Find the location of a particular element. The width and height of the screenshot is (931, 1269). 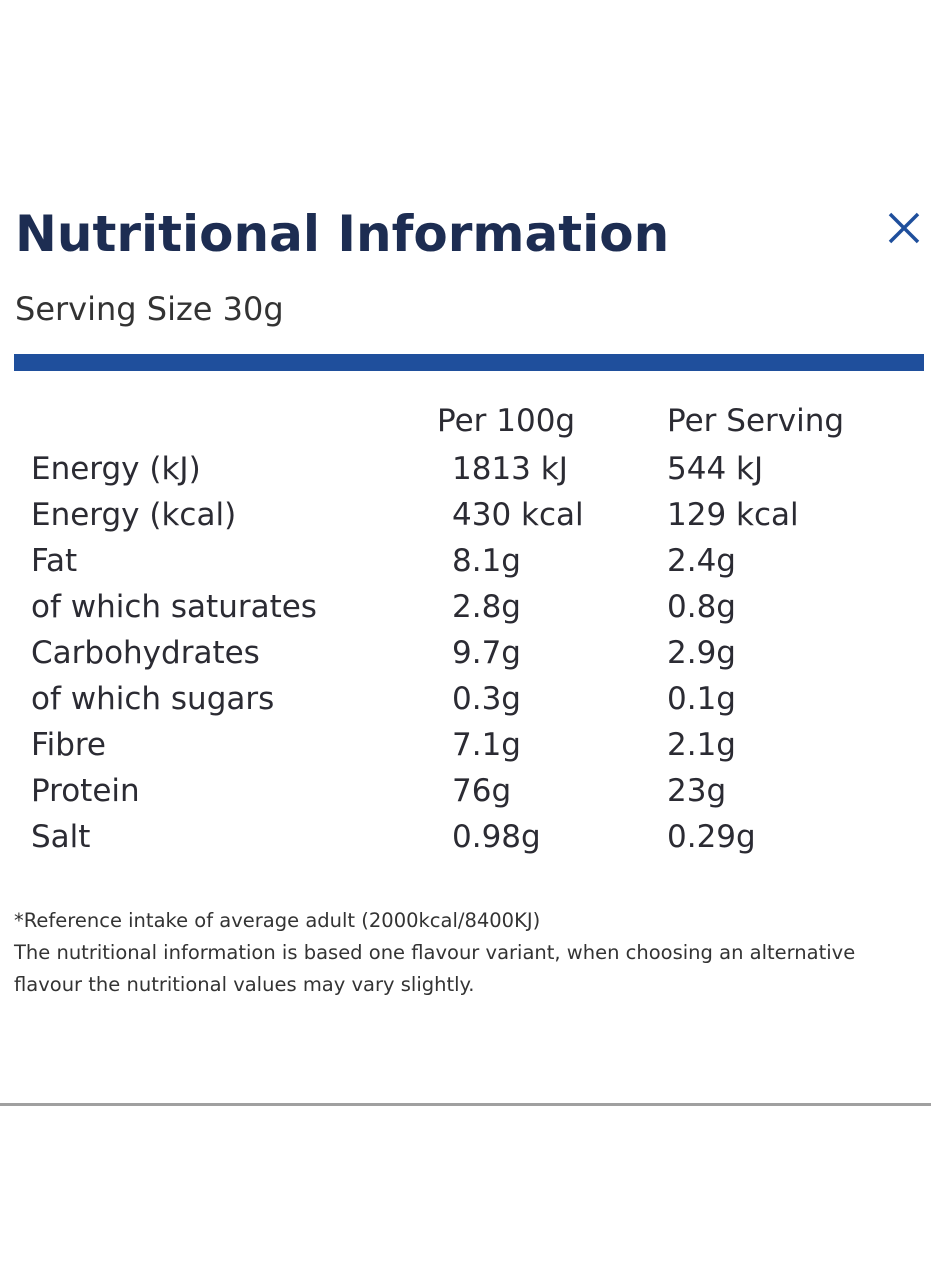

divider-bar is located at coordinates (469, 362).